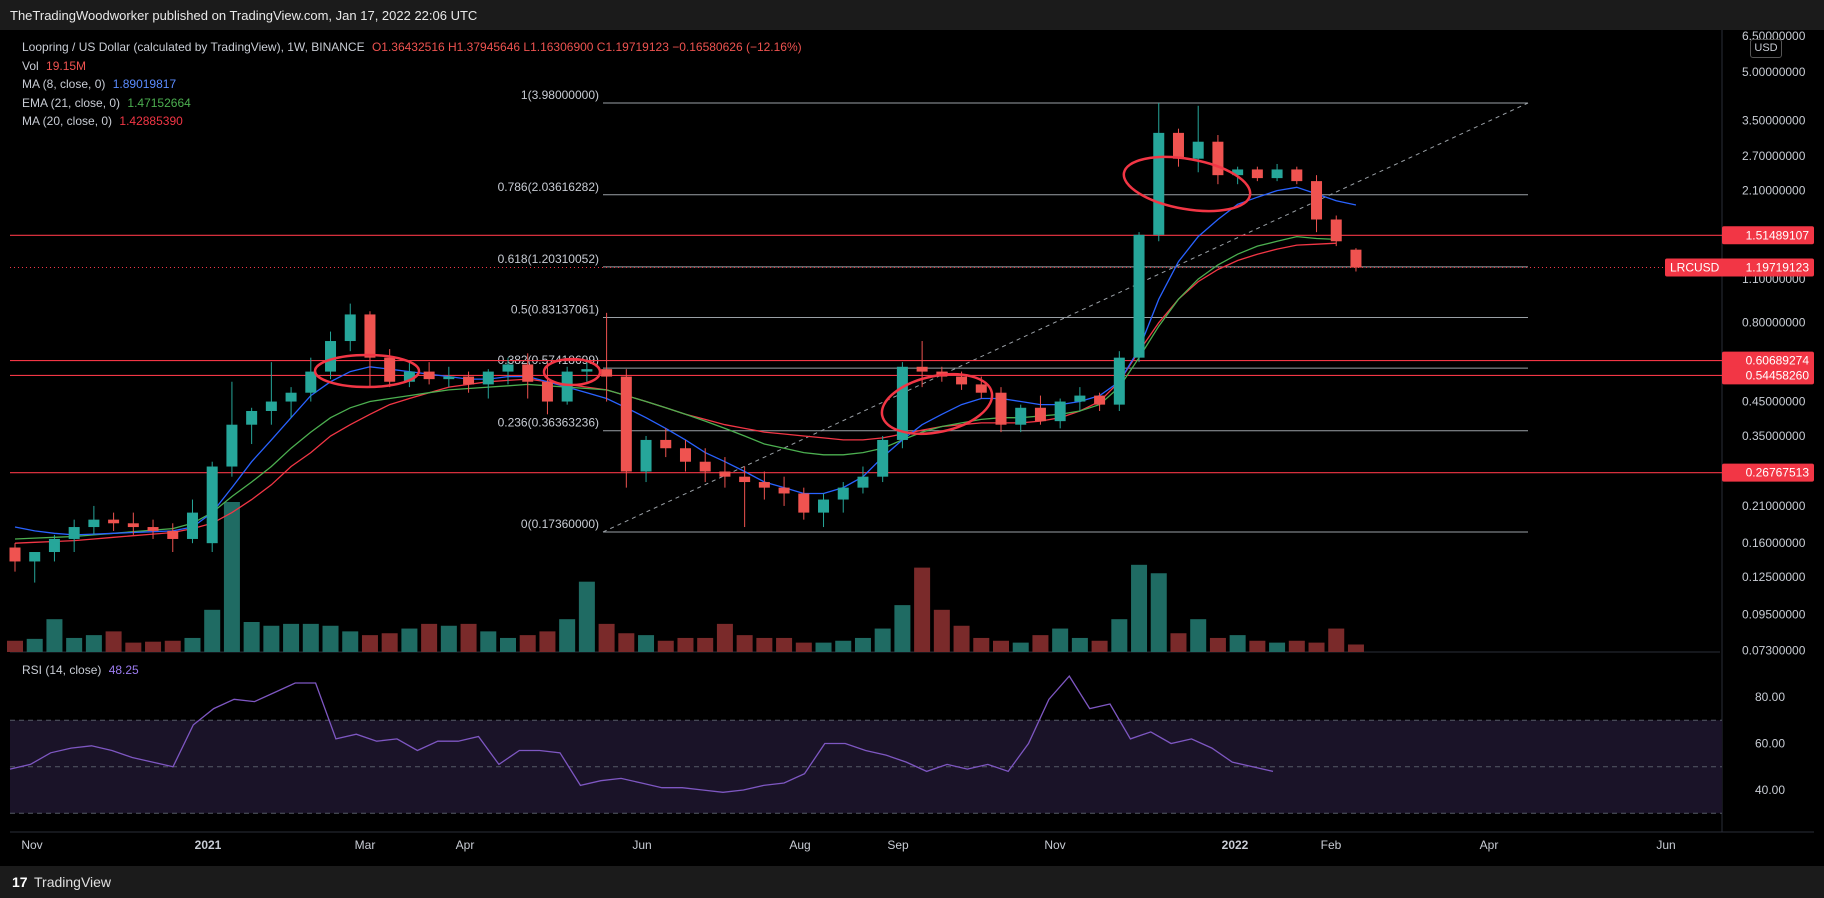 This screenshot has height=898, width=1824. Describe the element at coordinates (412, 84) in the screenshot. I see `ma8-row: MA (8, close, 0) 1.89019817` at that location.